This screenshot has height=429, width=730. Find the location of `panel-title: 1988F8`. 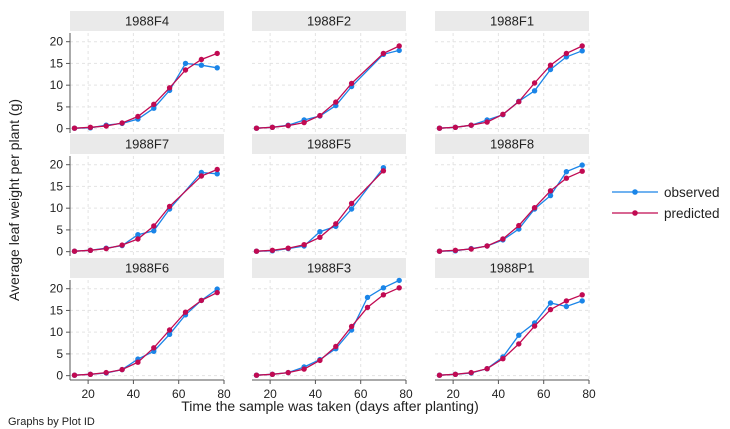

panel-title: 1988F8 is located at coordinates (512, 144).